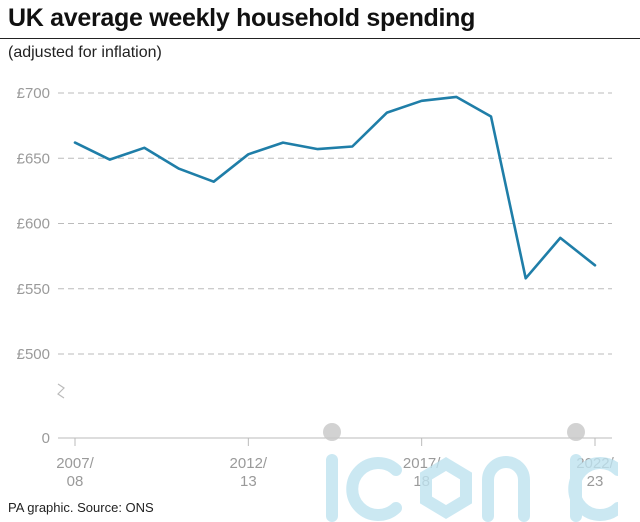 The height and width of the screenshot is (522, 640). Describe the element at coordinates (320, 38) in the screenshot. I see `title-divider` at that location.